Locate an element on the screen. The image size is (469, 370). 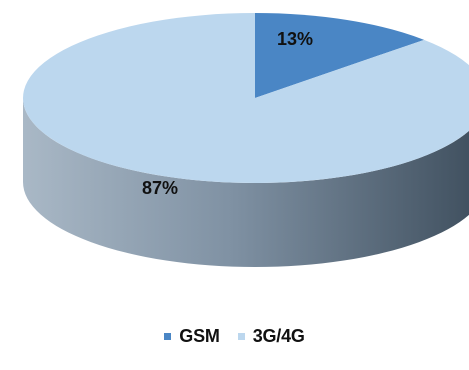
legend-swatch-3g4g is located at coordinates (241, 336).